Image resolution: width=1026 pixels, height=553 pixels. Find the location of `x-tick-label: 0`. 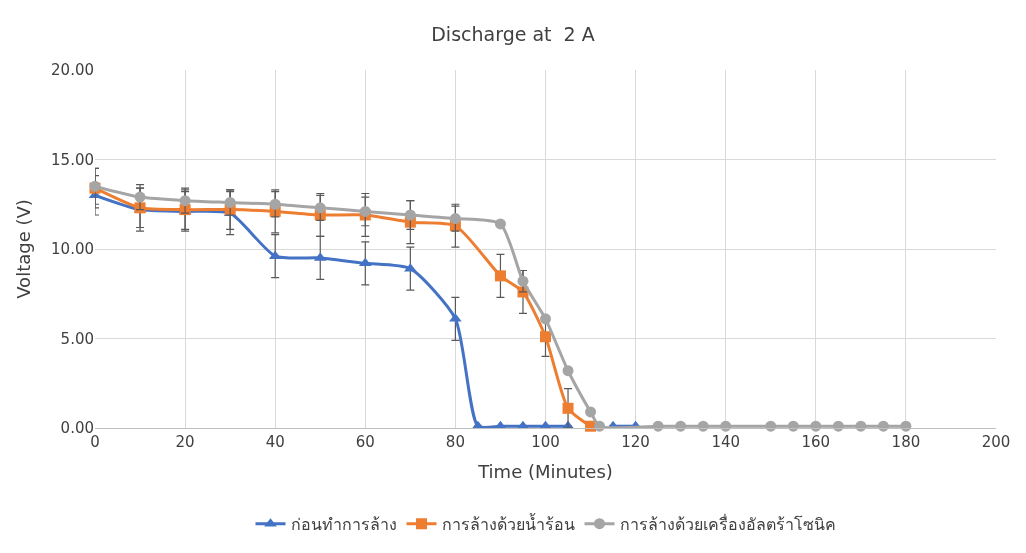

x-tick-label: 0 is located at coordinates (95, 442).